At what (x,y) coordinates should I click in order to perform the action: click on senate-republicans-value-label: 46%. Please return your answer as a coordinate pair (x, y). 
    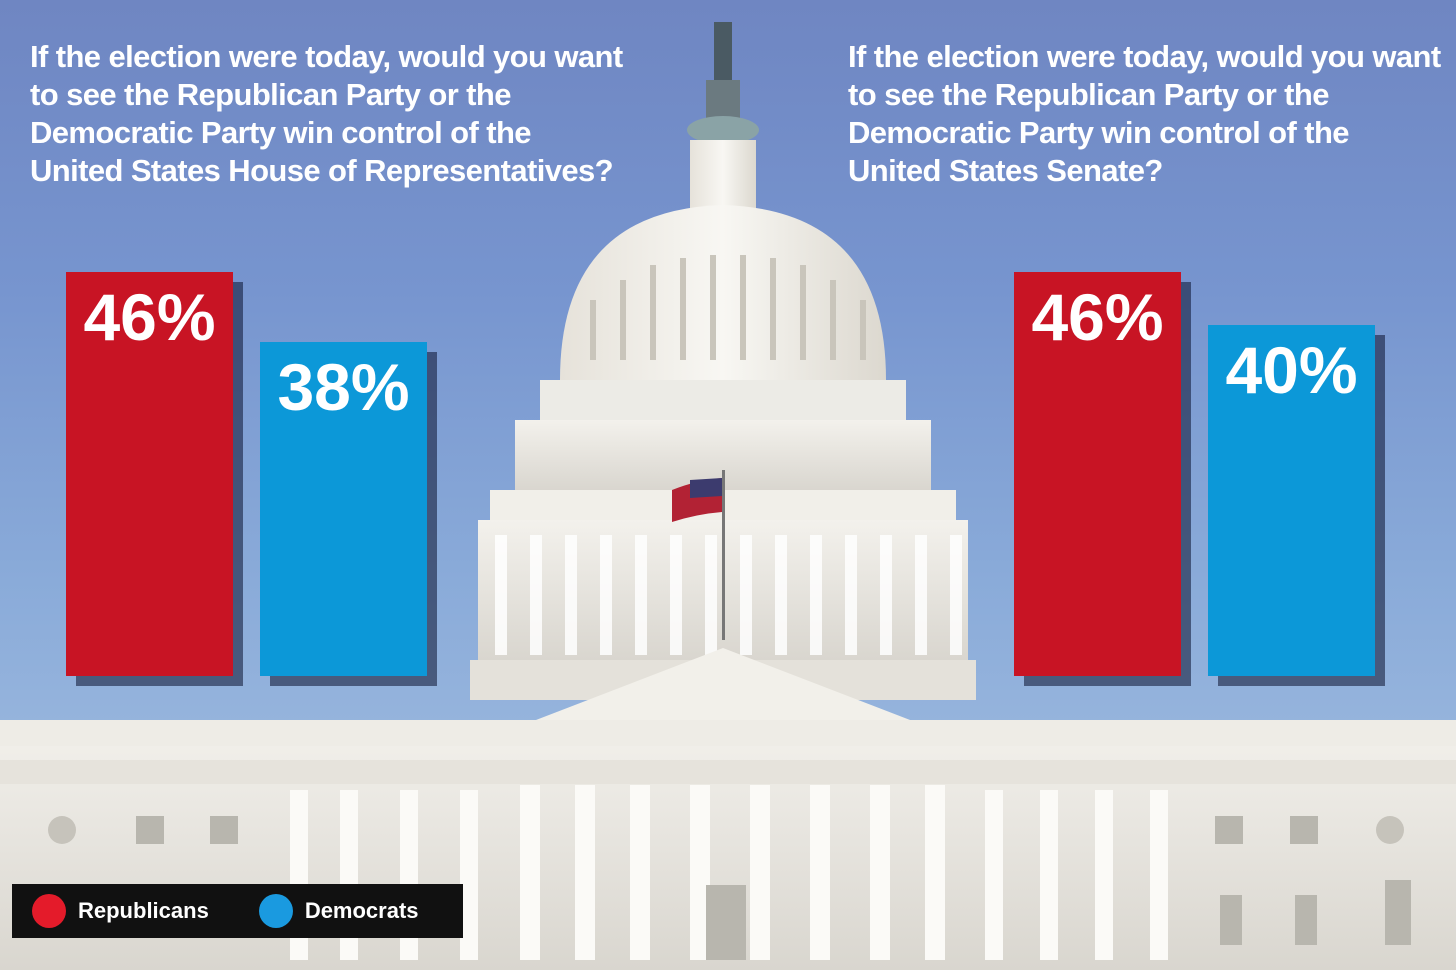
    Looking at the image, I should click on (1097, 317).